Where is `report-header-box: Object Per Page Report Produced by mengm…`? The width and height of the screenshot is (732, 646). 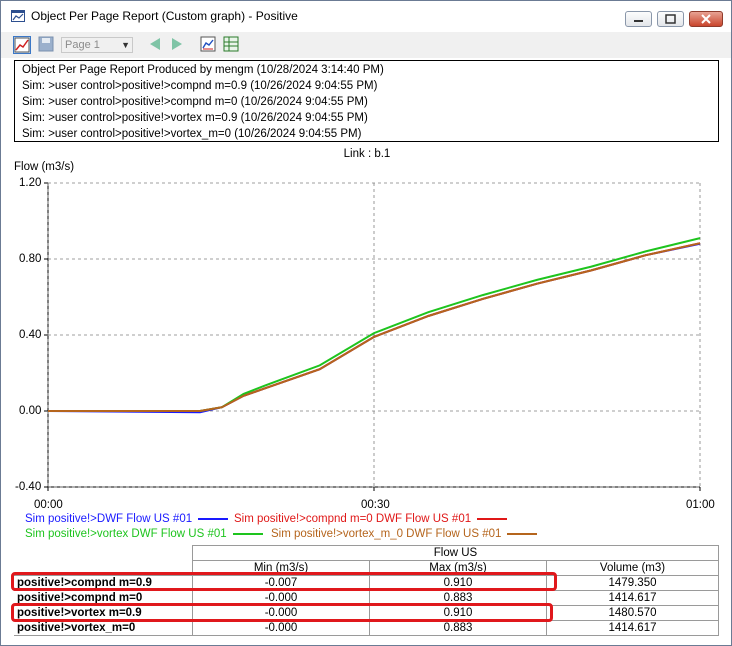
report-header-box: Object Per Page Report Produced by mengm… is located at coordinates (366, 101).